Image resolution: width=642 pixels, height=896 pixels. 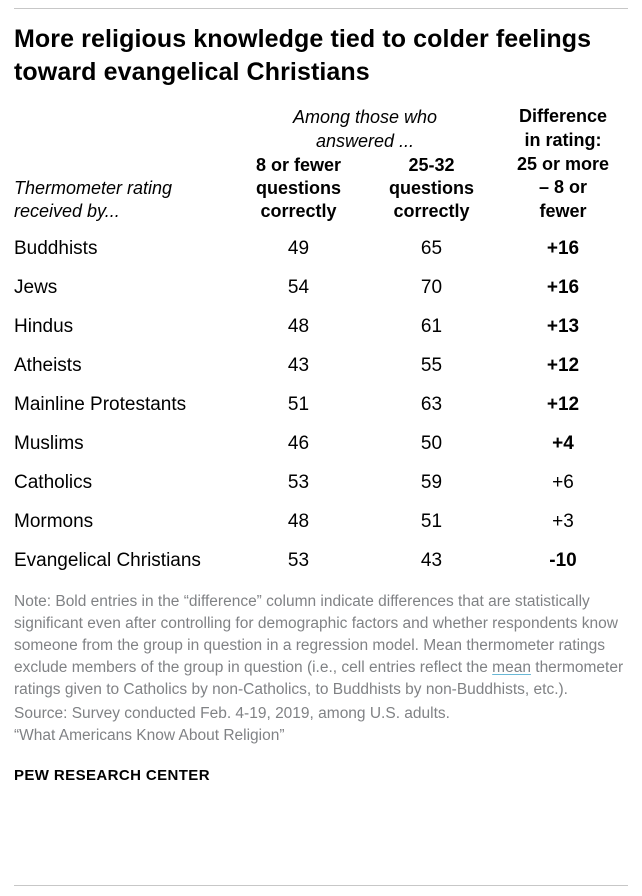 What do you see at coordinates (107, 561) in the screenshot?
I see `group-label: Evangelical Christians` at bounding box center [107, 561].